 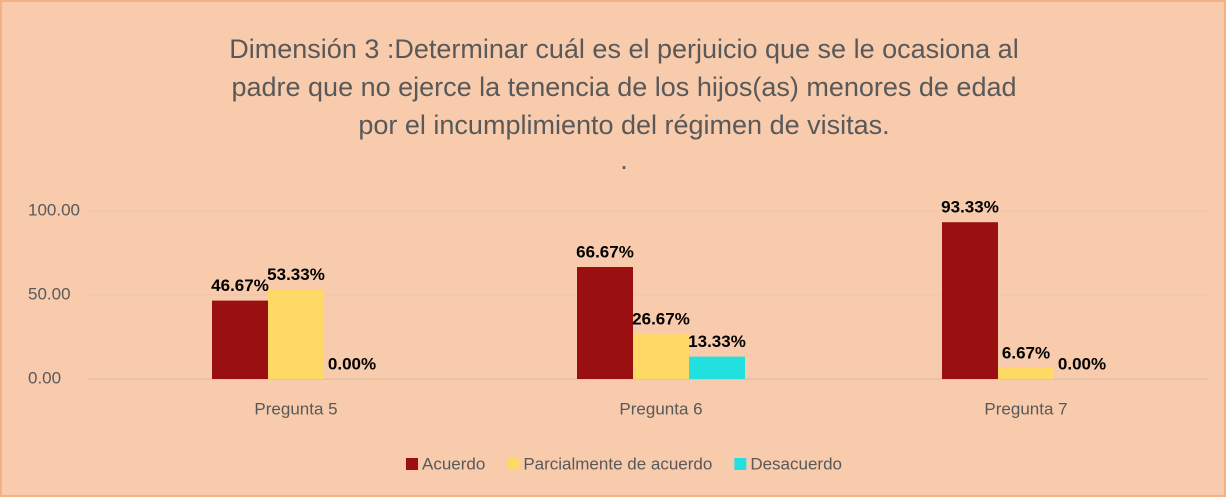 What do you see at coordinates (624, 160) in the screenshot?
I see `chart-subtitle: .` at bounding box center [624, 160].